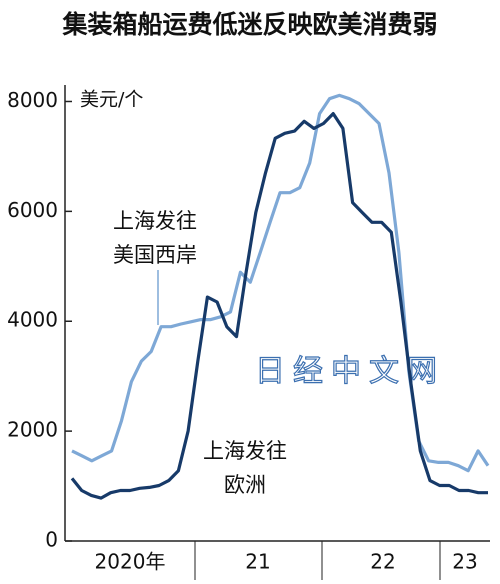  What do you see at coordinates (382, 562) in the screenshot?
I see `x-tick-label: 22` at bounding box center [382, 562].